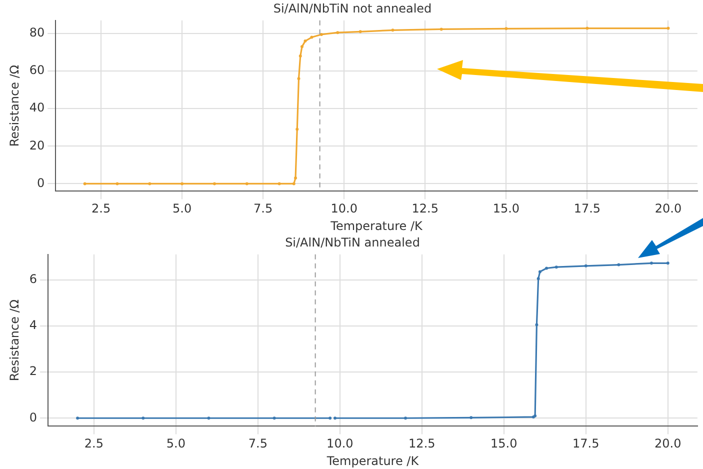  I want to click on y-tick-label: 4, so click(33, 325).